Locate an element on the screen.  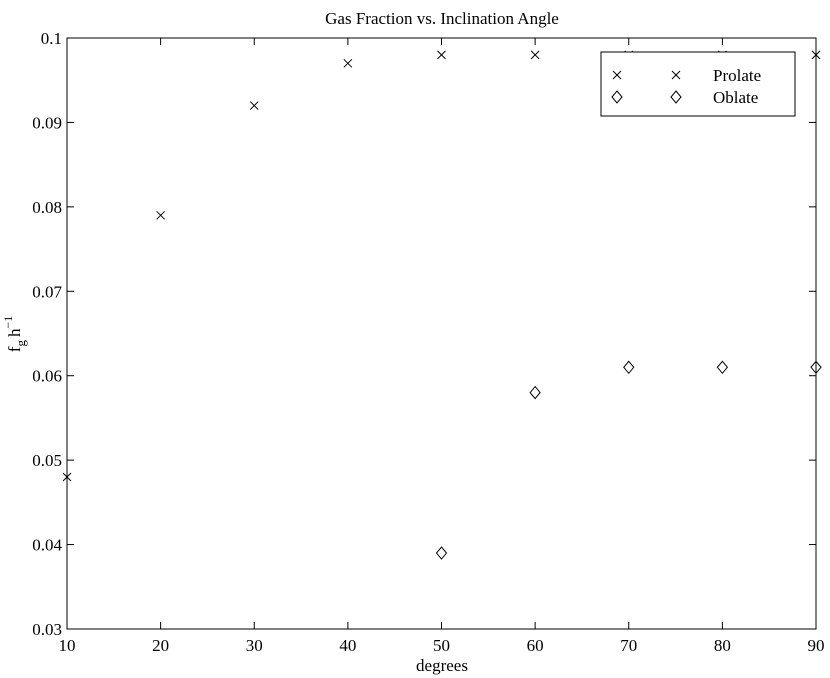
x-tick-label: 80 is located at coordinates (722, 645).